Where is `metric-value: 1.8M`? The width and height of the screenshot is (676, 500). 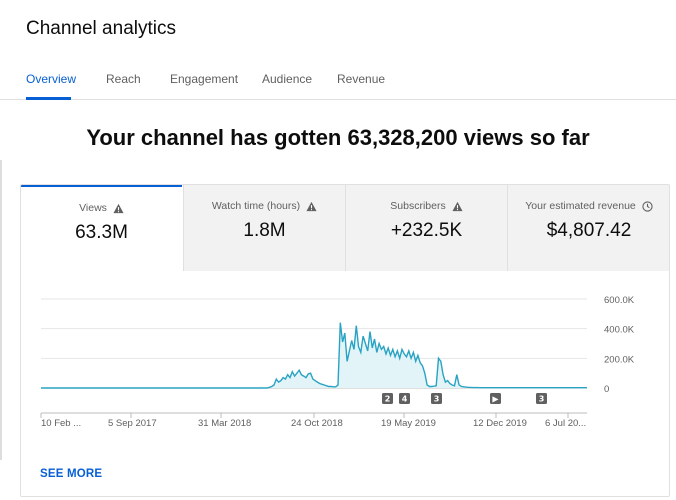 metric-value: 1.8M is located at coordinates (264, 230).